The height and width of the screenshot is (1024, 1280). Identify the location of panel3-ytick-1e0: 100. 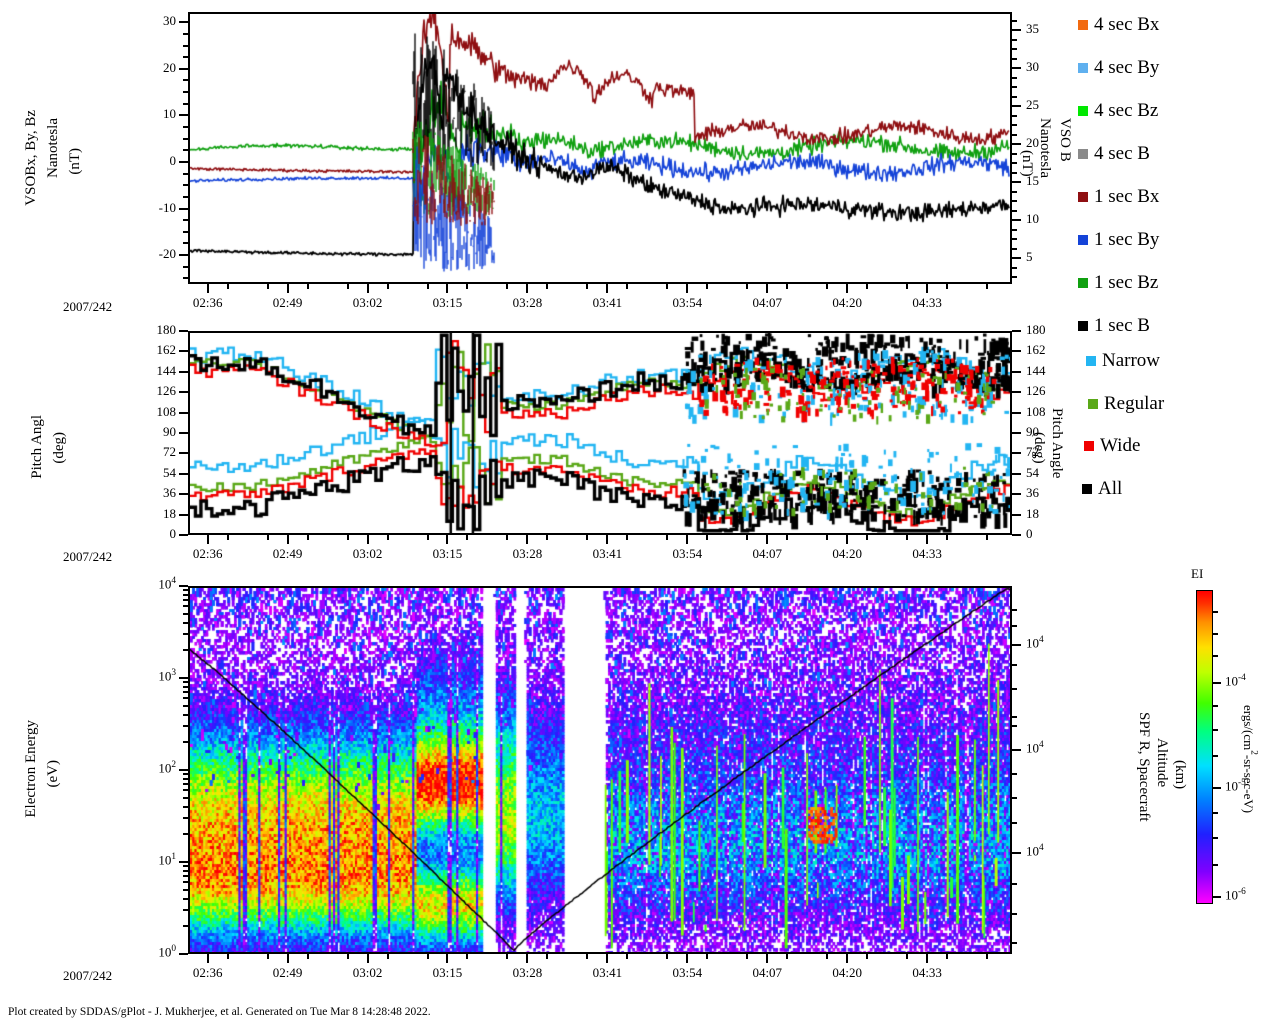
(167, 952).